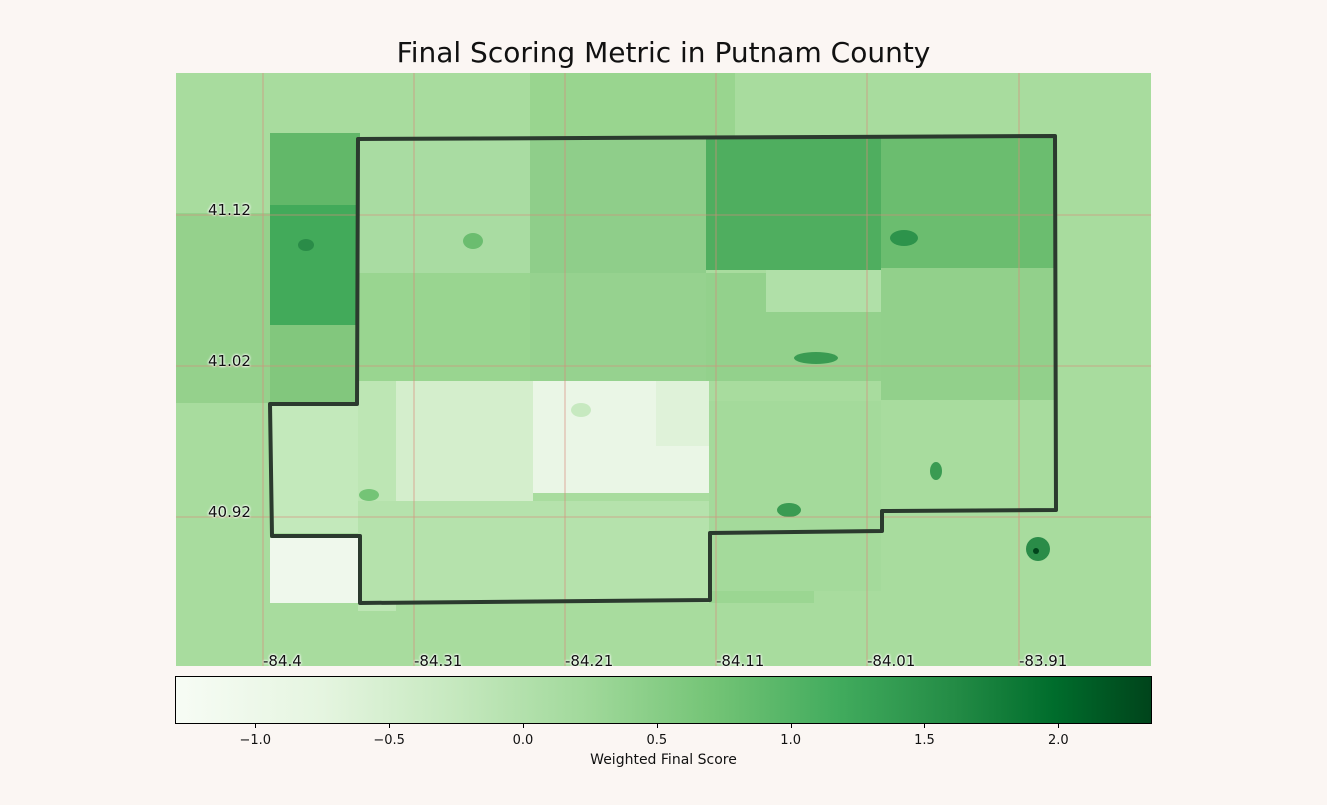 The width and height of the screenshot is (1327, 805). I want to click on colorbar-tick-label: 1.0, so click(790, 740).